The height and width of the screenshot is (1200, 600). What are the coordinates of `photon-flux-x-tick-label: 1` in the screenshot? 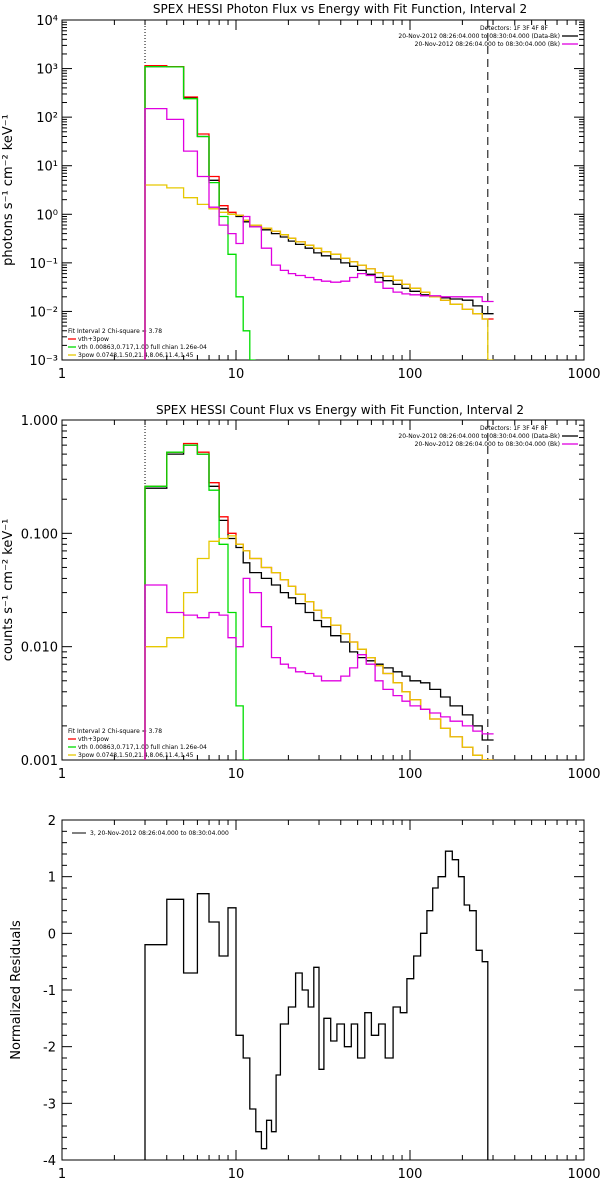 It's located at (62, 374).